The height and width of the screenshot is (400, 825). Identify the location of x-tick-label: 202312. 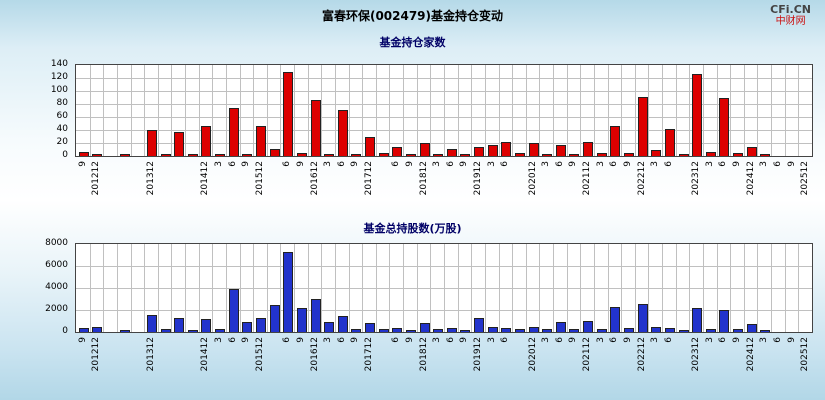
(696, 354).